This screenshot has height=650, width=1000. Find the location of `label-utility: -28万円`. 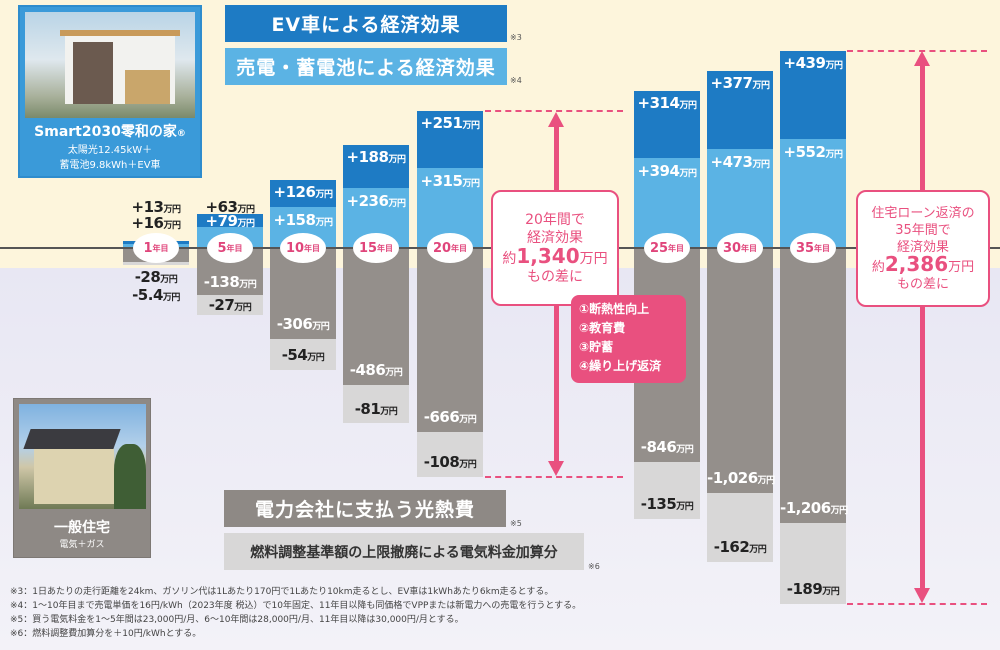

label-utility: -28万円 is located at coordinates (156, 277).